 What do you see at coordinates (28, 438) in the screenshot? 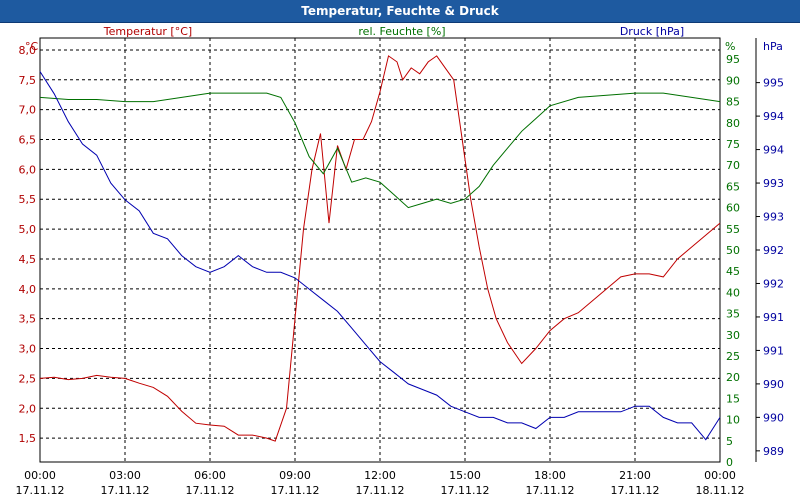
I see `left-tick-label: 1,5` at bounding box center [28, 438].